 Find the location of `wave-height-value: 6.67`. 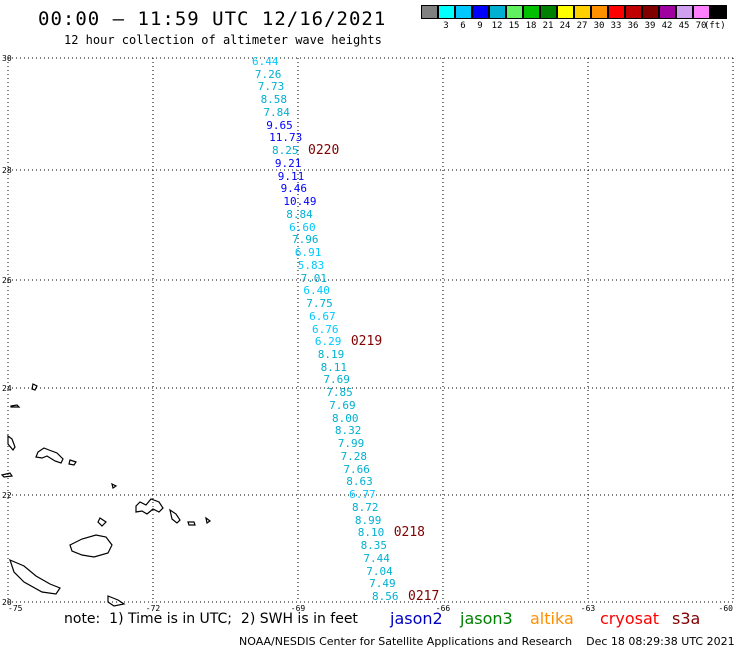

wave-height-value: 6.67 is located at coordinates (322, 316).